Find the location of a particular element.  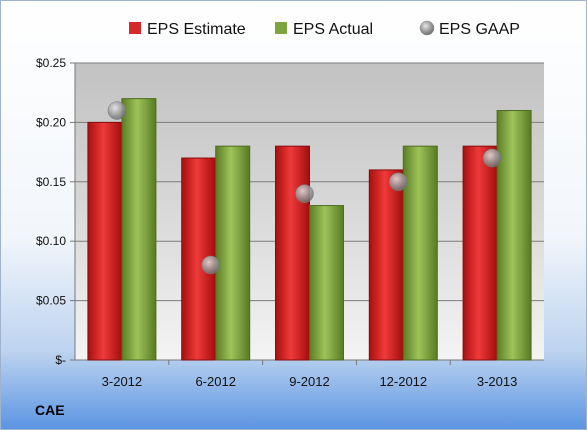

x-tick-label: 9-2012 is located at coordinates (309, 381).